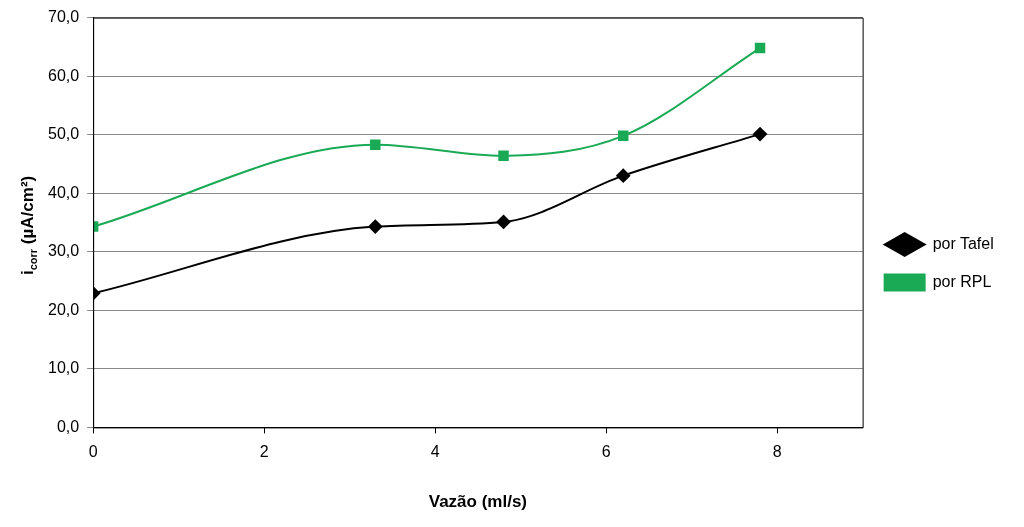 The height and width of the screenshot is (527, 1024). Describe the element at coordinates (963, 243) in the screenshot. I see `legend-label: por Tafel` at that location.